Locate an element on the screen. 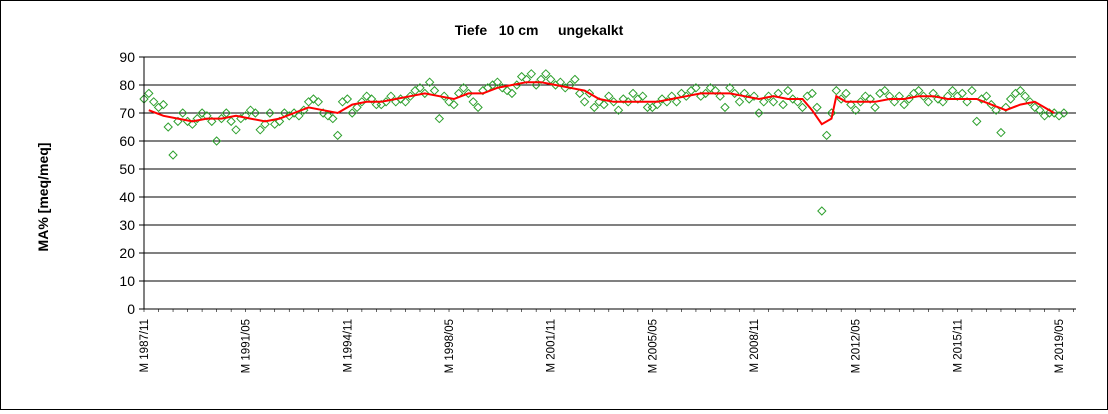 Image resolution: width=1108 pixels, height=414 pixels. x-tick-label: M 2019/05 is located at coordinates (1060, 346).